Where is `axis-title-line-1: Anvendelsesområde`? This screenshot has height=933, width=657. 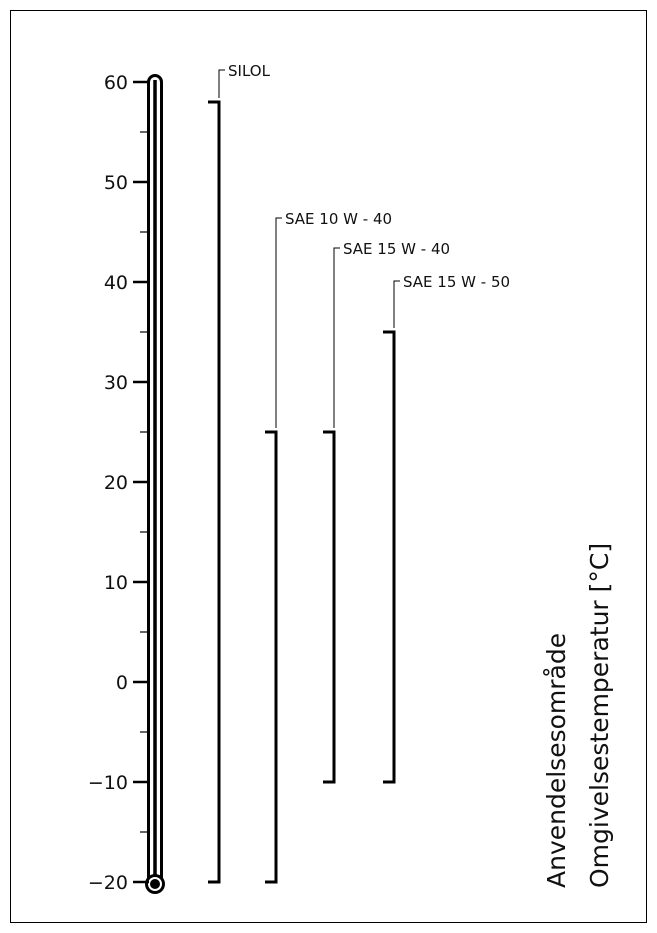
axis-title-line-1: Anvendelsesområde is located at coordinates (556, 760).